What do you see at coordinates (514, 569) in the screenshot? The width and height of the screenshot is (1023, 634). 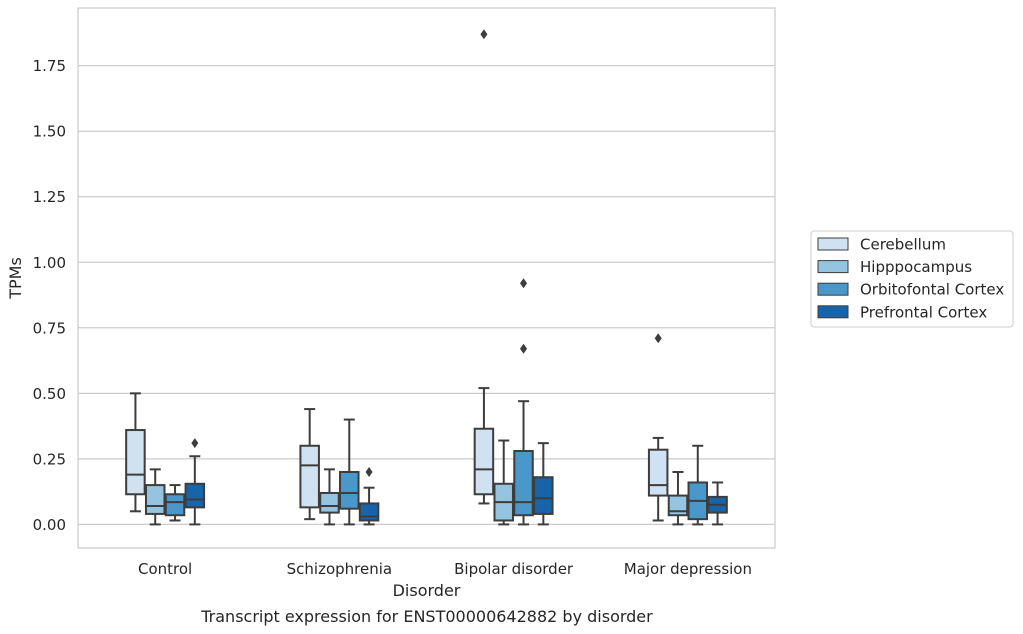 I see `x-tick-label: Bipolar disorder` at bounding box center [514, 569].